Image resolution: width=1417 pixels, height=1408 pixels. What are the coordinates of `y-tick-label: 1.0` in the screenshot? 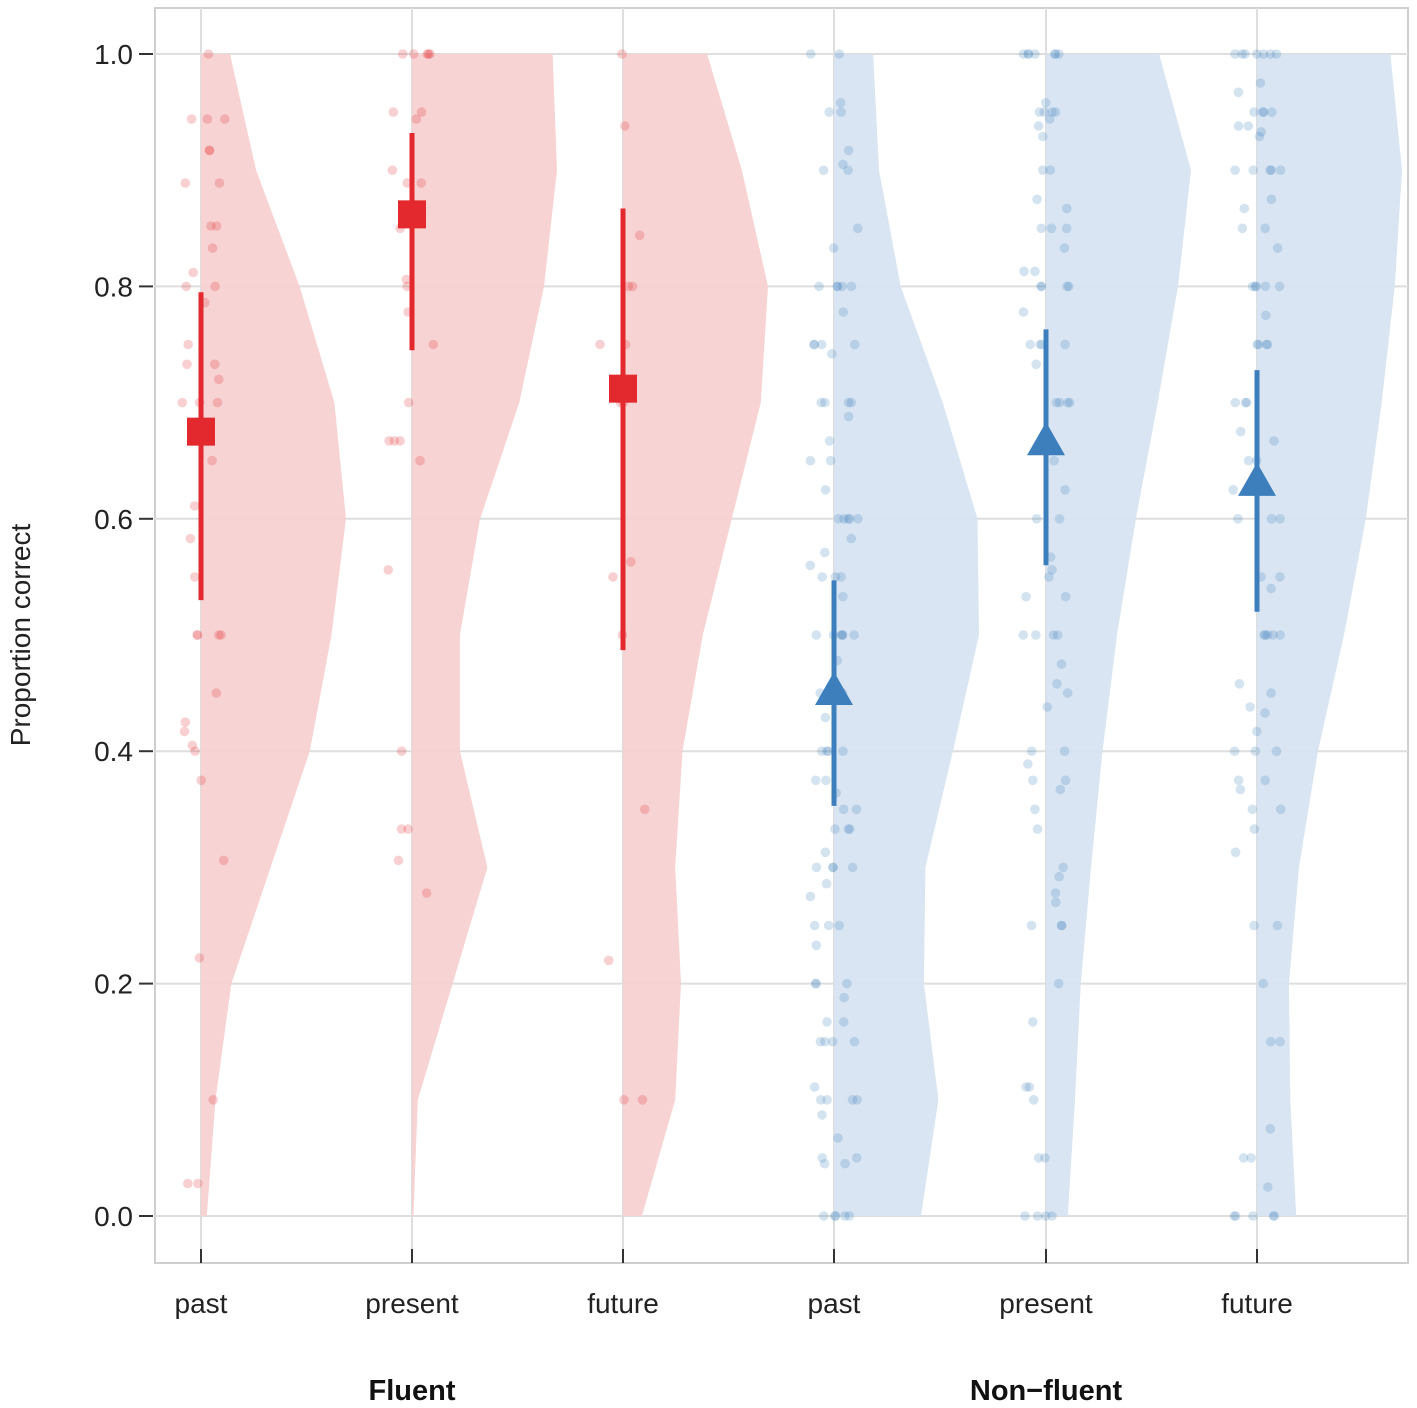 It's located at (113, 54).